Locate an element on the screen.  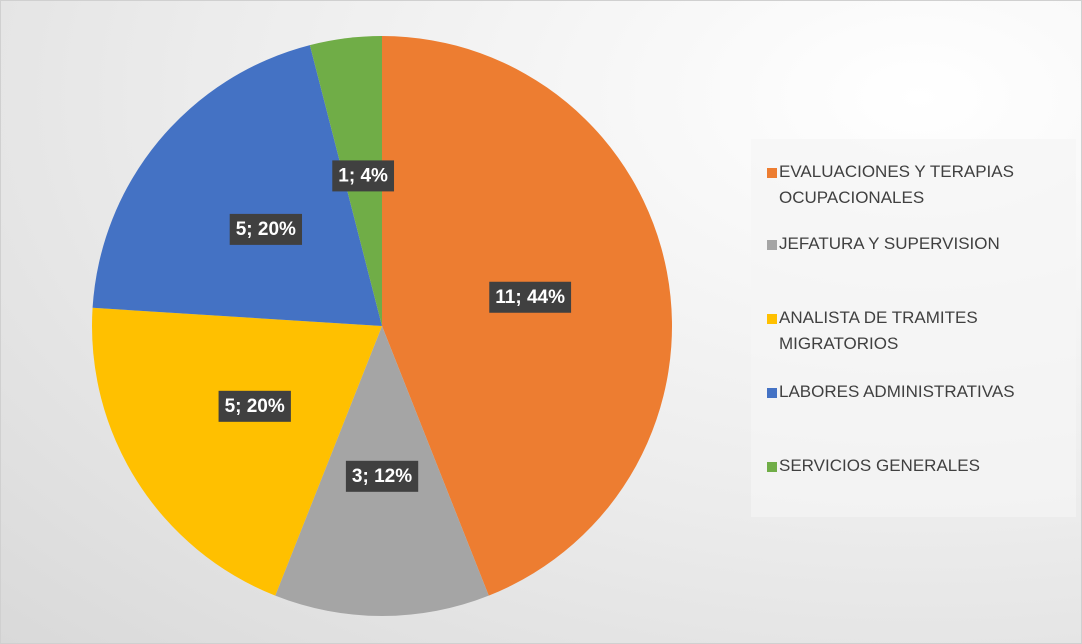
legend-item: ANALISTA DE TRAMITES MIGRATORIOS is located at coordinates (918, 331).